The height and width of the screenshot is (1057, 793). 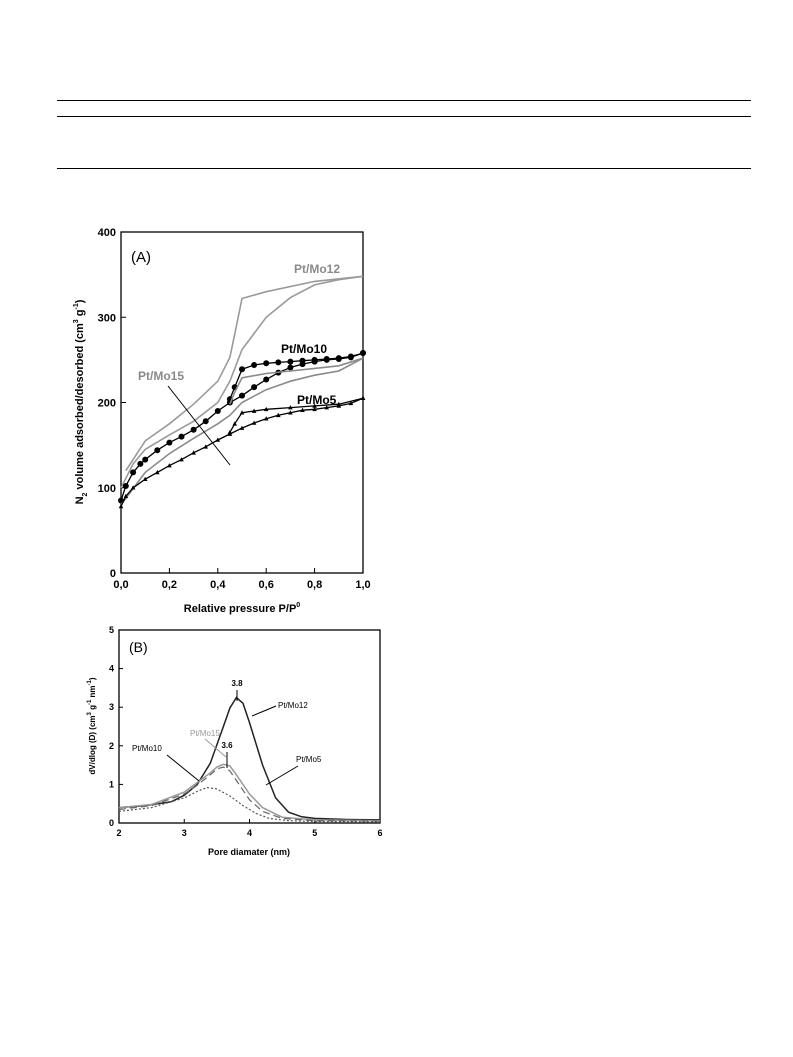 I want to click on pointer-pt-mo15-a, so click(x=199, y=425).